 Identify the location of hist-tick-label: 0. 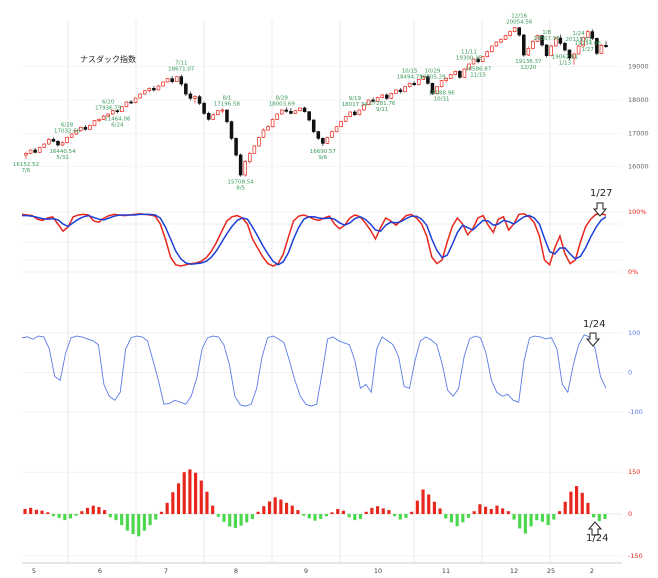
(630, 514).